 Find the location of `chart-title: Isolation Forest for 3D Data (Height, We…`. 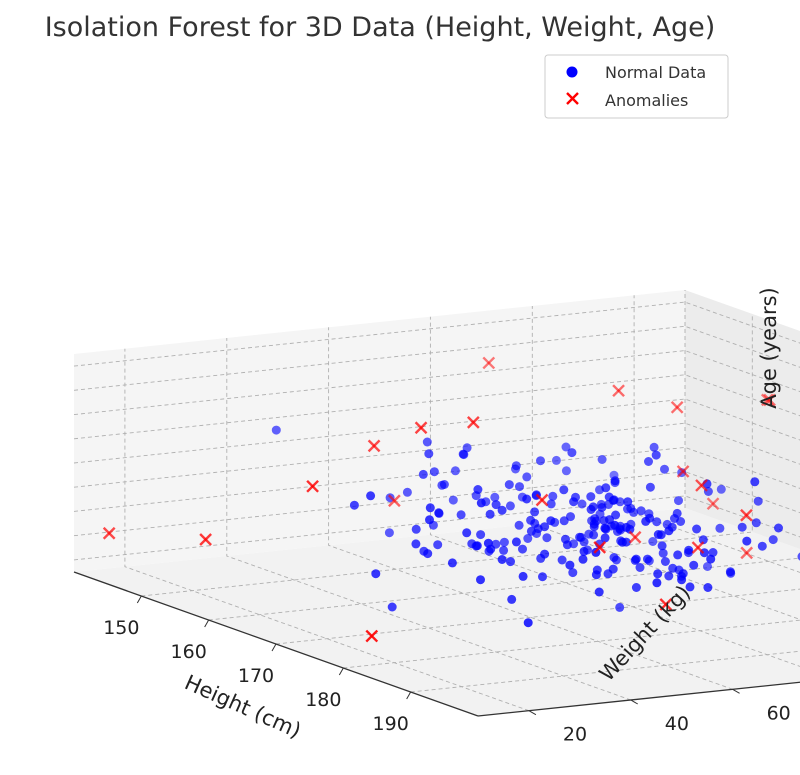

chart-title: Isolation Forest for 3D Data (Height, We… is located at coordinates (380, 27).